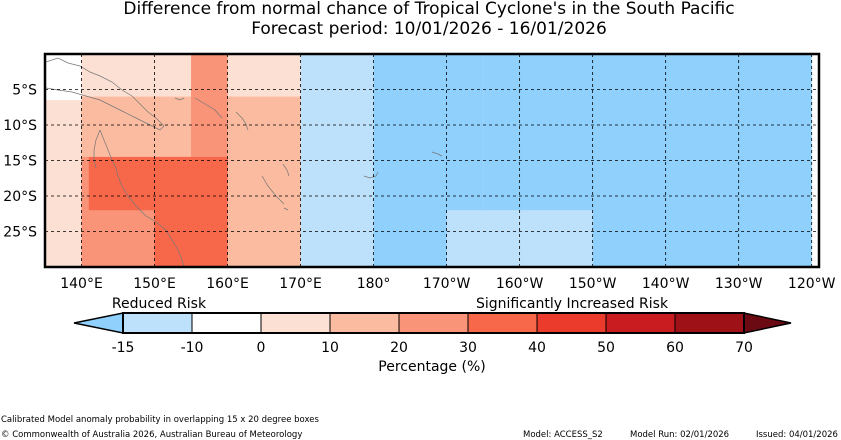 This screenshot has height=440, width=841. Describe the element at coordinates (20, 126) in the screenshot. I see `lat-tick-label: 10°S` at that location.